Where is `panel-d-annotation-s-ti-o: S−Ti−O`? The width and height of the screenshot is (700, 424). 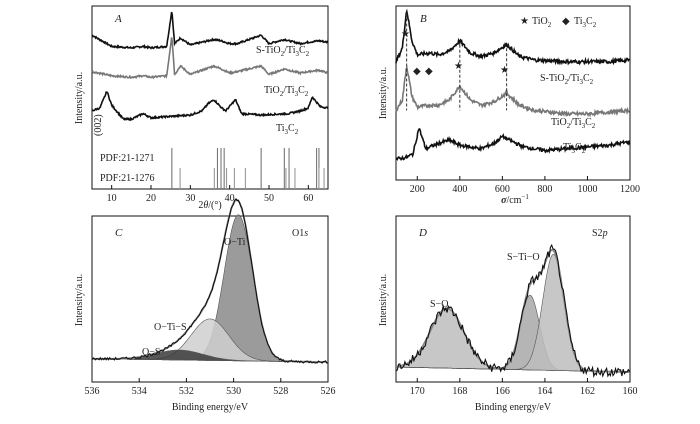 panel-d-annotation-s-ti-o: S−Ti−O is located at coordinates (523, 257).